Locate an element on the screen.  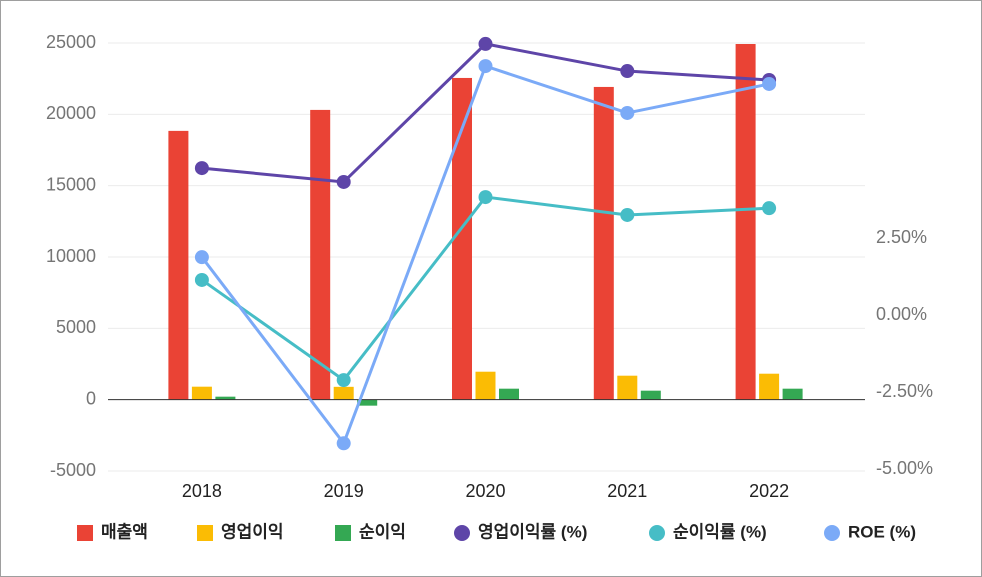
x-tick-label: 2018 is located at coordinates (202, 491).